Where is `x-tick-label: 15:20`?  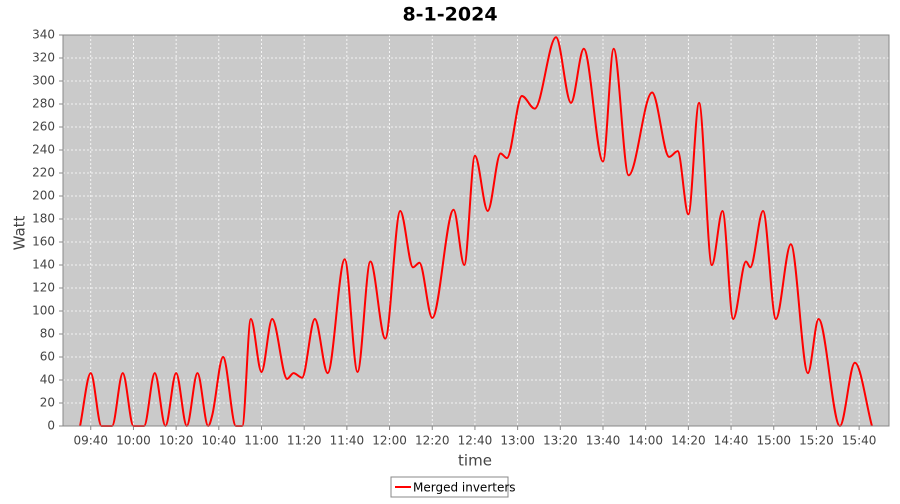 x-tick-label: 15:20 is located at coordinates (816, 441).